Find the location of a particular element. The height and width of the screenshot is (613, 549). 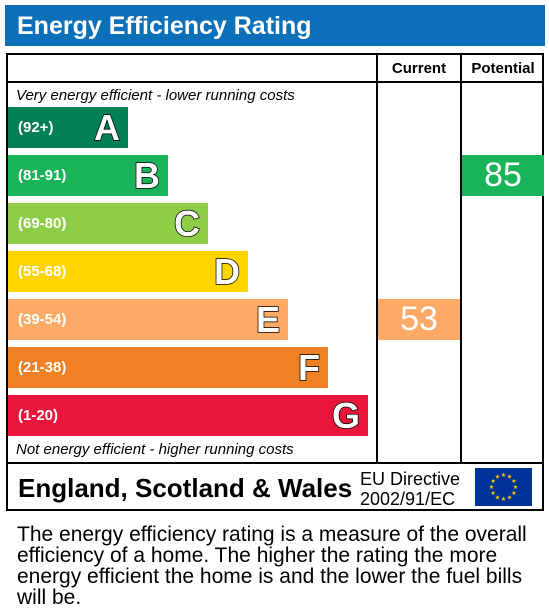

band-range-label: (1-20) is located at coordinates (38, 415).